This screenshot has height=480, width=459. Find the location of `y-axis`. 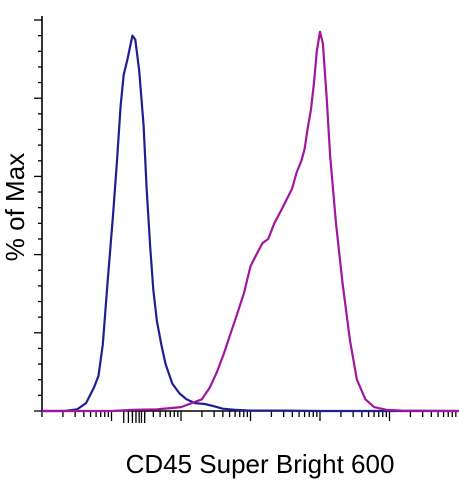

y-axis is located at coordinates (38, 214).